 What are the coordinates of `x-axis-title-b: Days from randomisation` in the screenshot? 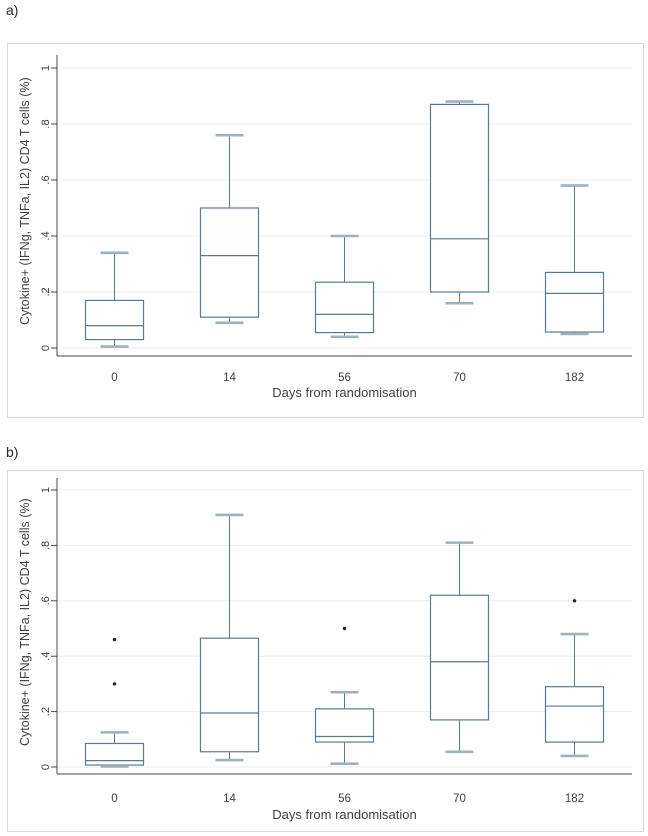 It's located at (344, 814).